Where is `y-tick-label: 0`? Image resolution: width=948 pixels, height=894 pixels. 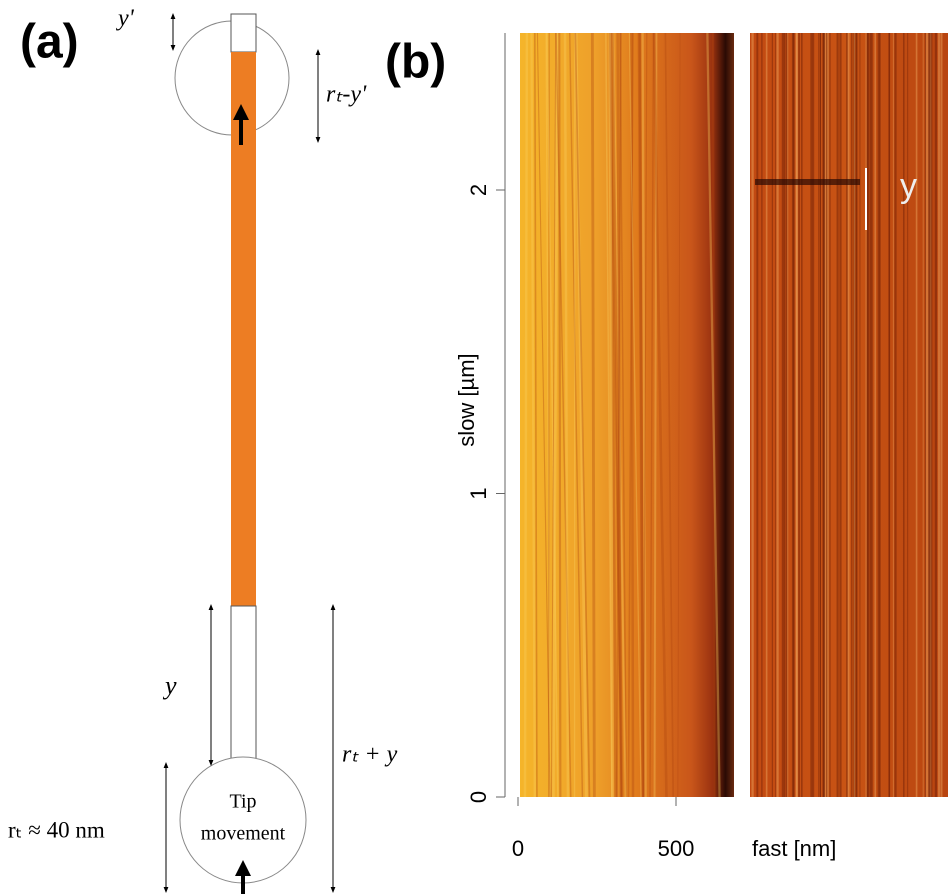 y-tick-label: 0 is located at coordinates (478, 797).